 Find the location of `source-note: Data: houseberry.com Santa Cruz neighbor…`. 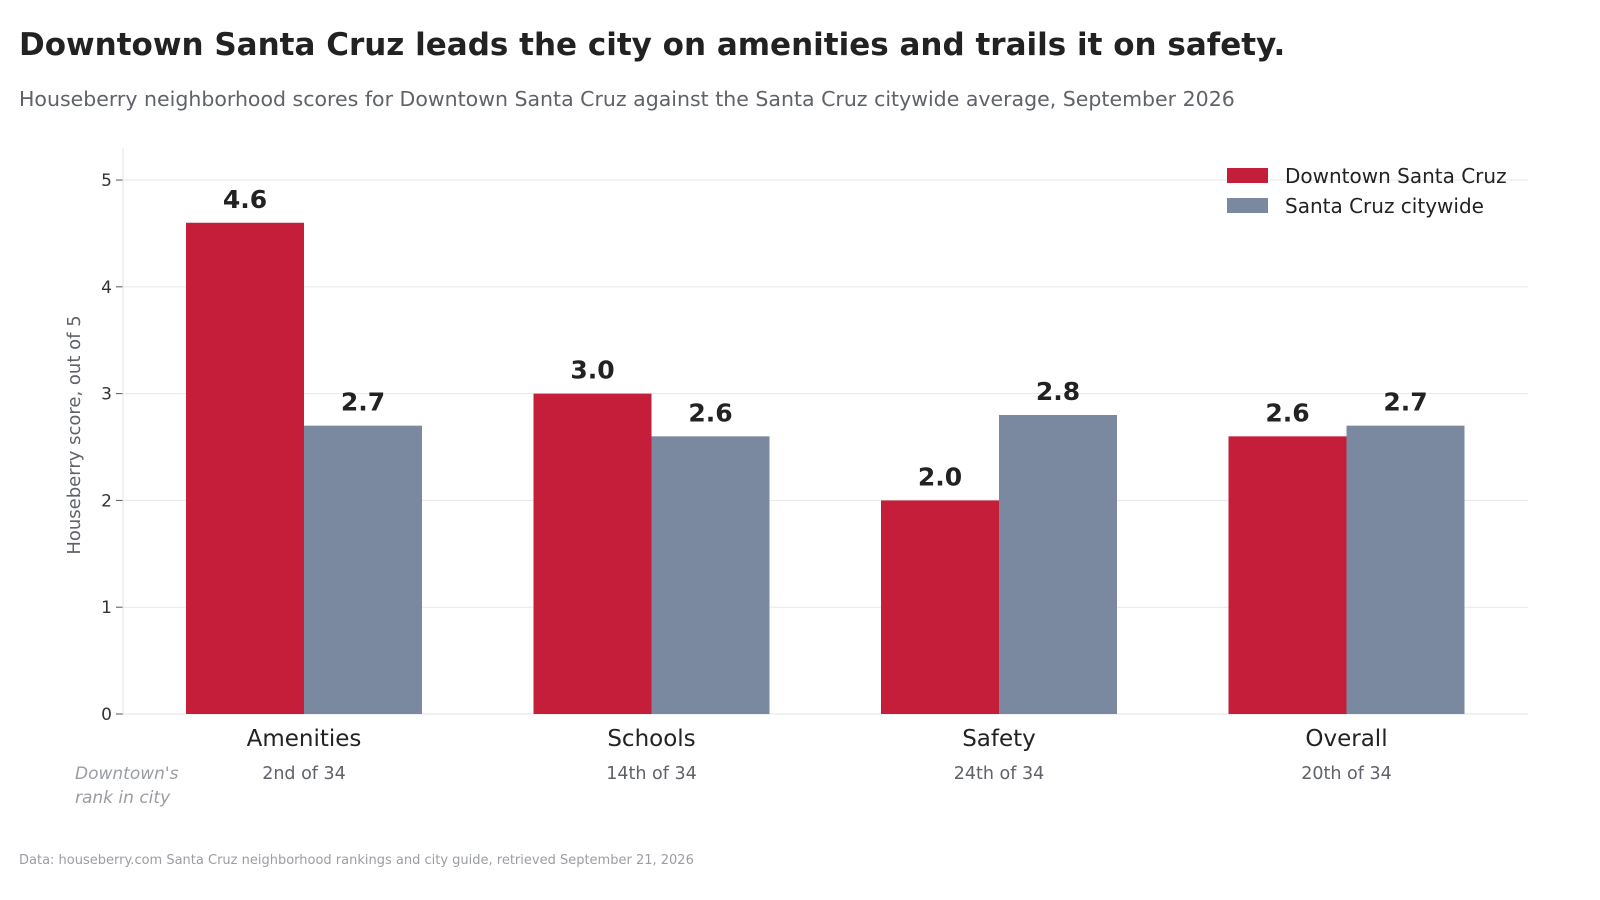

source-note: Data: houseberry.com Santa Cruz neighbor… is located at coordinates (356, 860).